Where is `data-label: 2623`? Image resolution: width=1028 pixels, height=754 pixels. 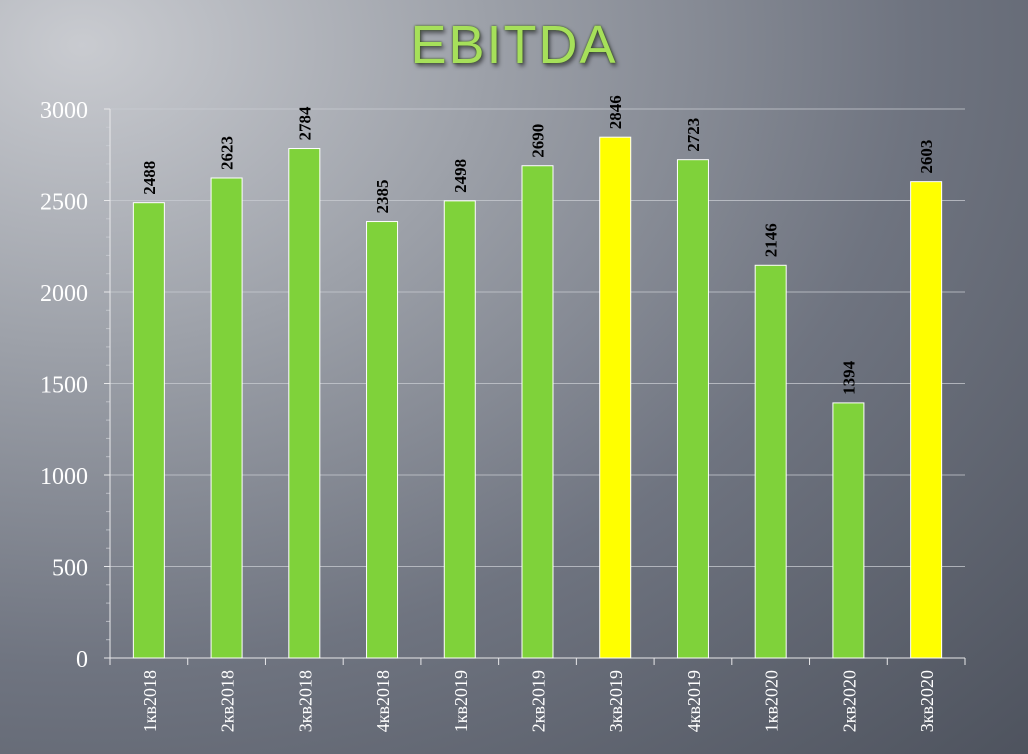 data-label: 2623 is located at coordinates (227, 153).